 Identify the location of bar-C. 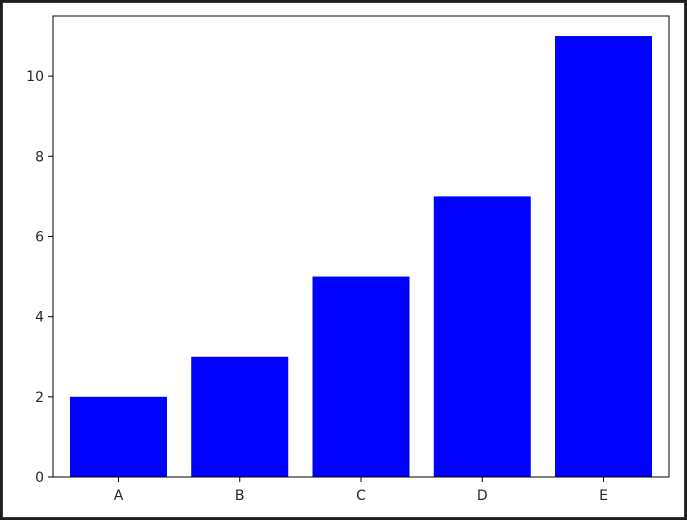
(361, 376).